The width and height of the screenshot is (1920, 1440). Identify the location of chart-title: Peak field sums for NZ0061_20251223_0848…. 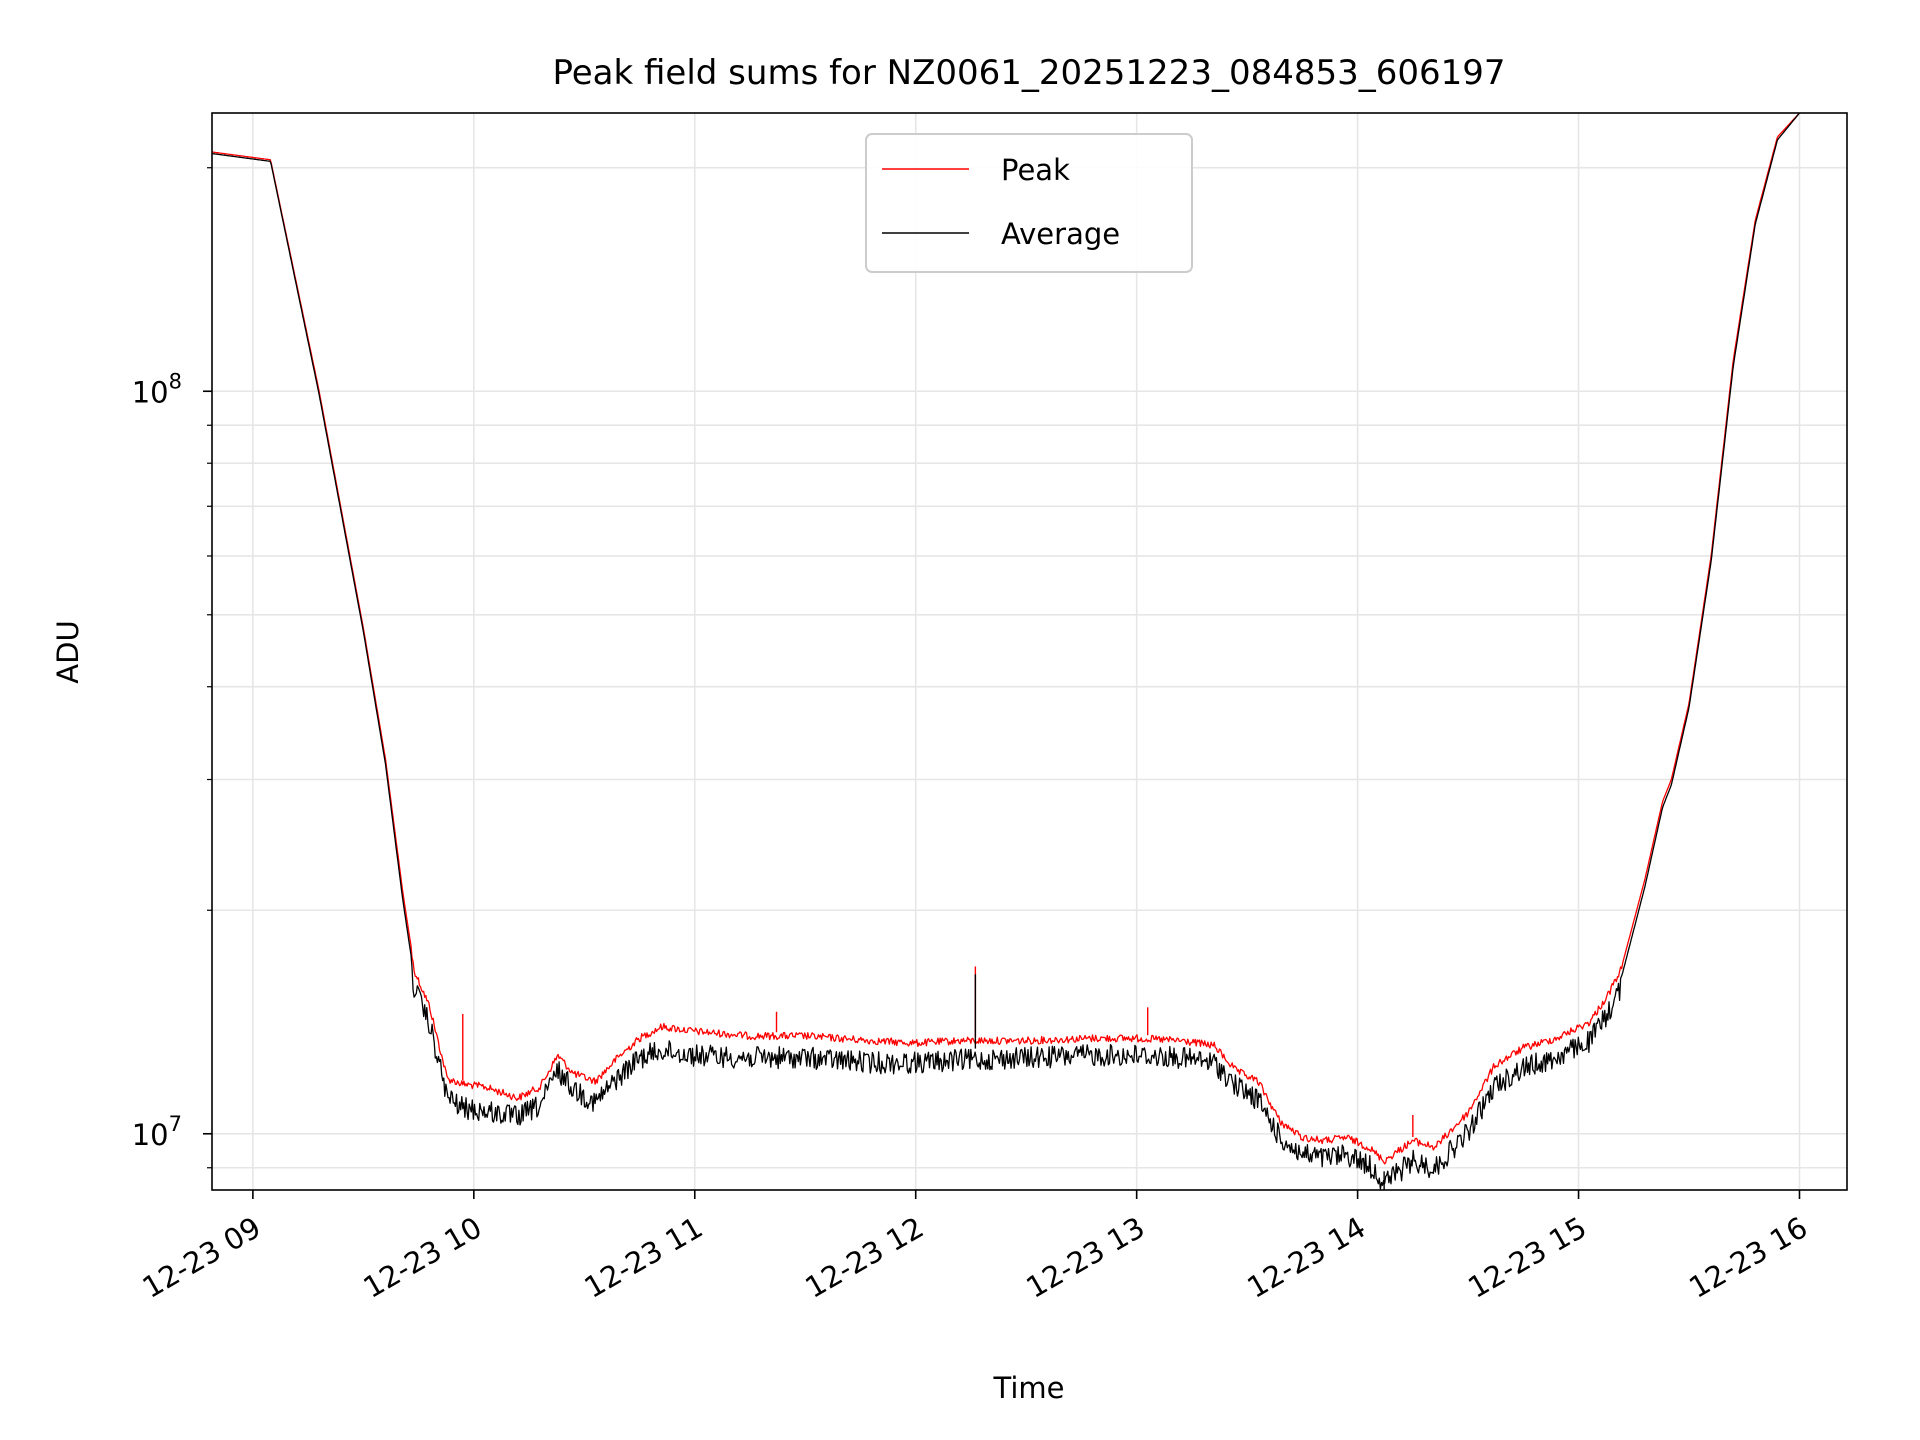
(1028, 73).